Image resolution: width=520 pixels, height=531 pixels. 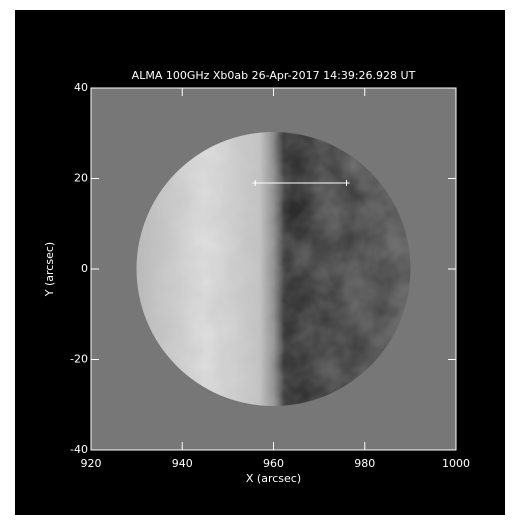 I want to click on y-tick-label: 40, so click(x=81, y=87).